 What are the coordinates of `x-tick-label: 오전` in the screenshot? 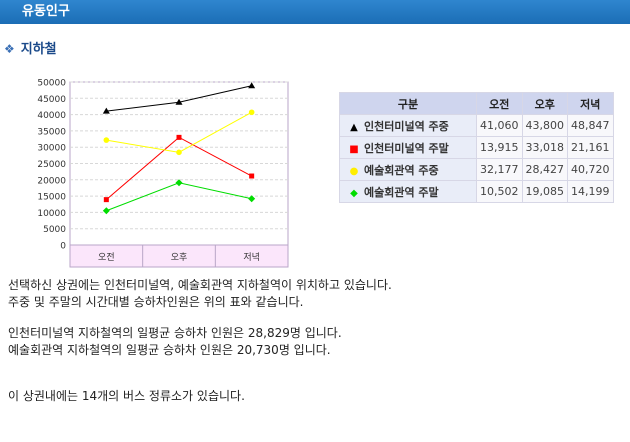 It's located at (106, 257).